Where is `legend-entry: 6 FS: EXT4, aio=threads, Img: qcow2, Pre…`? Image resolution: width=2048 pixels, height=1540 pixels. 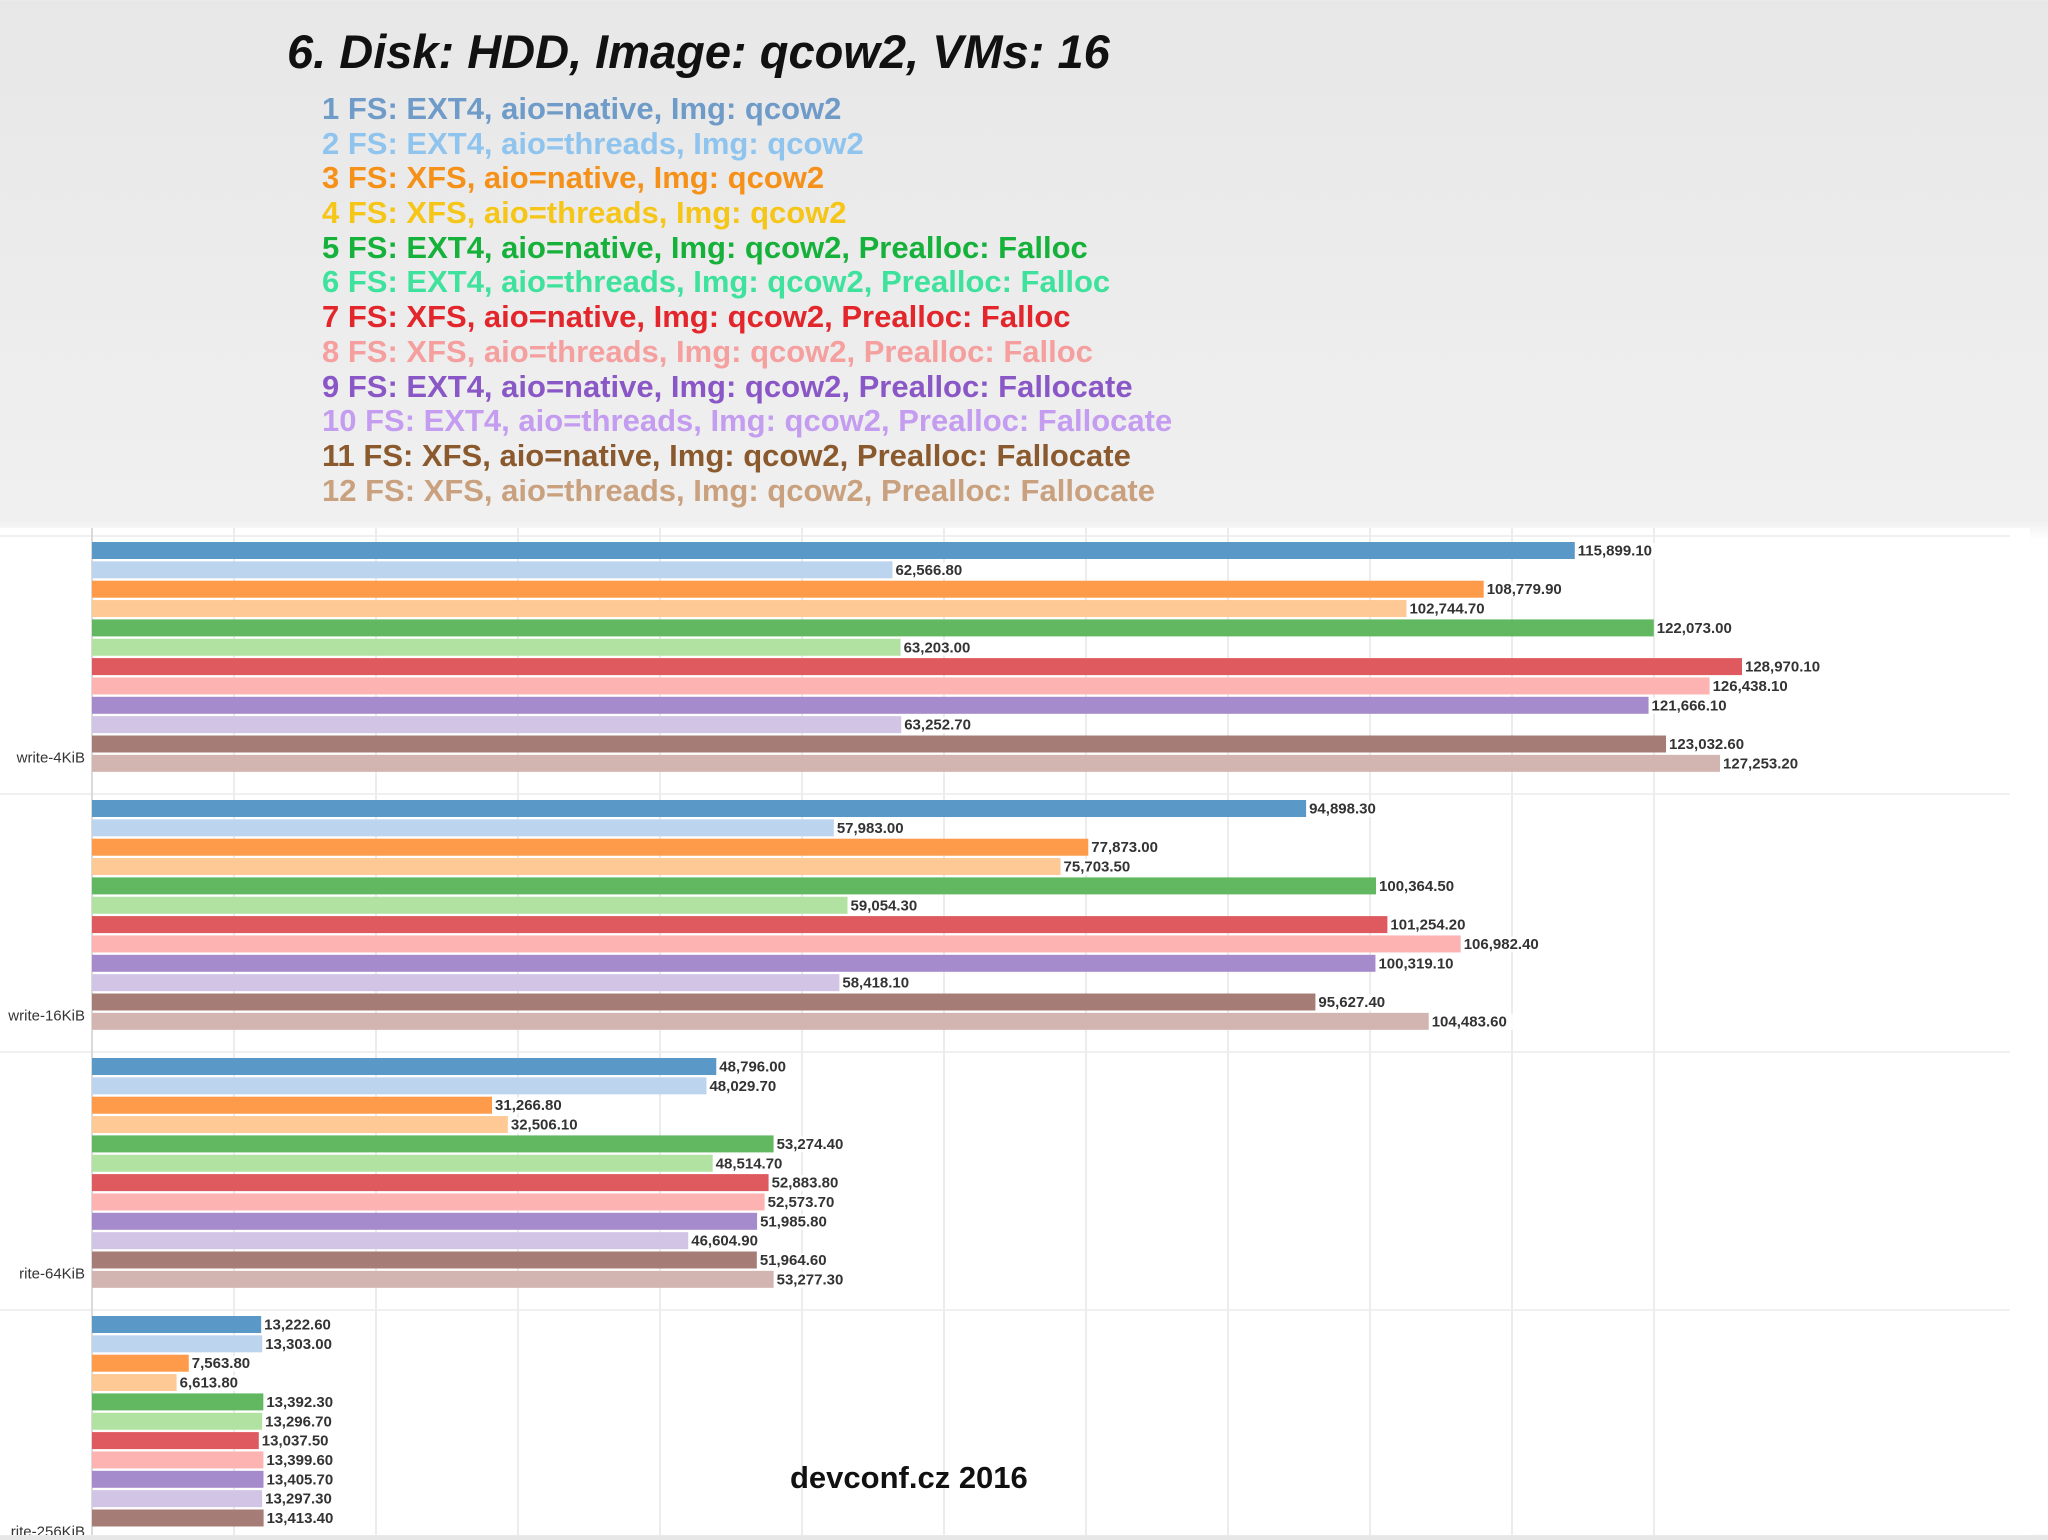
legend-entry: 6 FS: EXT4, aio=threads, Img: qcow2, Pre… is located at coordinates (716, 282).